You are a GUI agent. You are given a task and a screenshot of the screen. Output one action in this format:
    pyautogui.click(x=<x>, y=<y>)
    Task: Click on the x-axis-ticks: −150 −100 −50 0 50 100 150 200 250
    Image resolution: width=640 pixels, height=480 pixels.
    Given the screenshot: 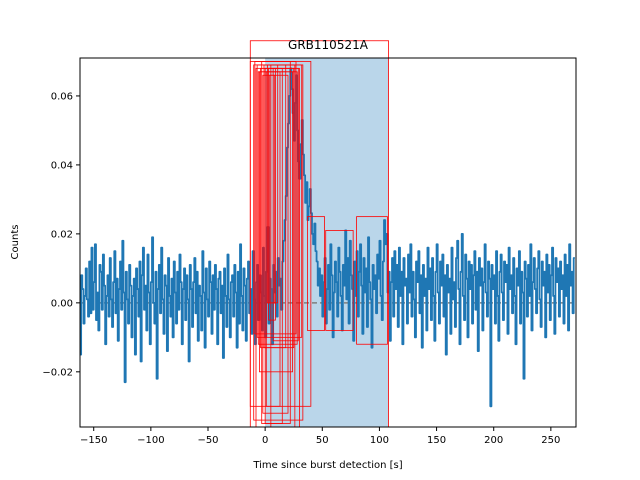 What is the action you would take?
    pyautogui.click(x=320, y=436)
    